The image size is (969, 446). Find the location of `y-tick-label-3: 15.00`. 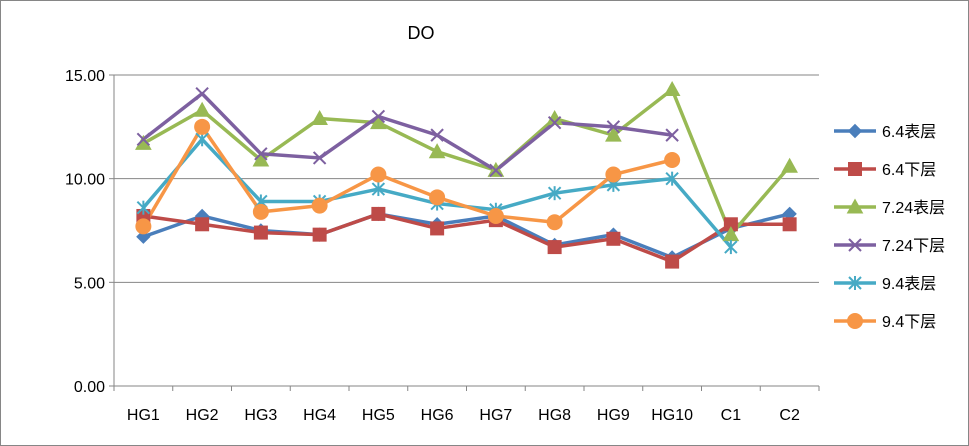

y-tick-label-3: 15.00 is located at coordinates (85, 76).